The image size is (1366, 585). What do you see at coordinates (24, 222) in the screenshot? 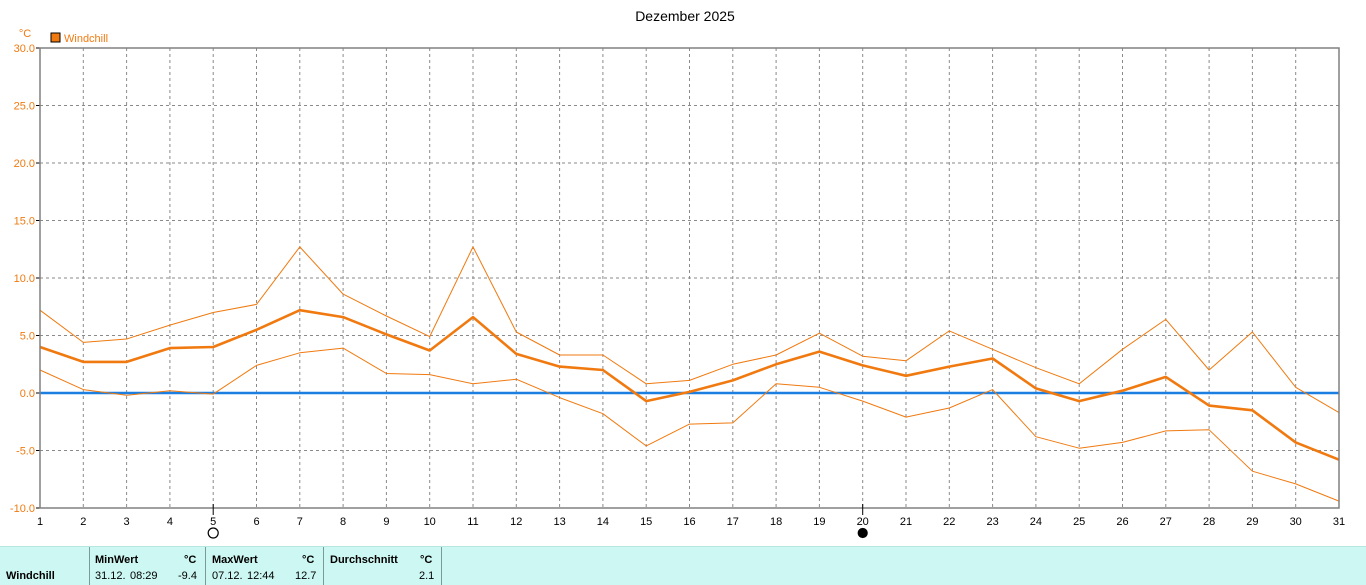
I see `y-tick-label: 15.0` at bounding box center [24, 222].